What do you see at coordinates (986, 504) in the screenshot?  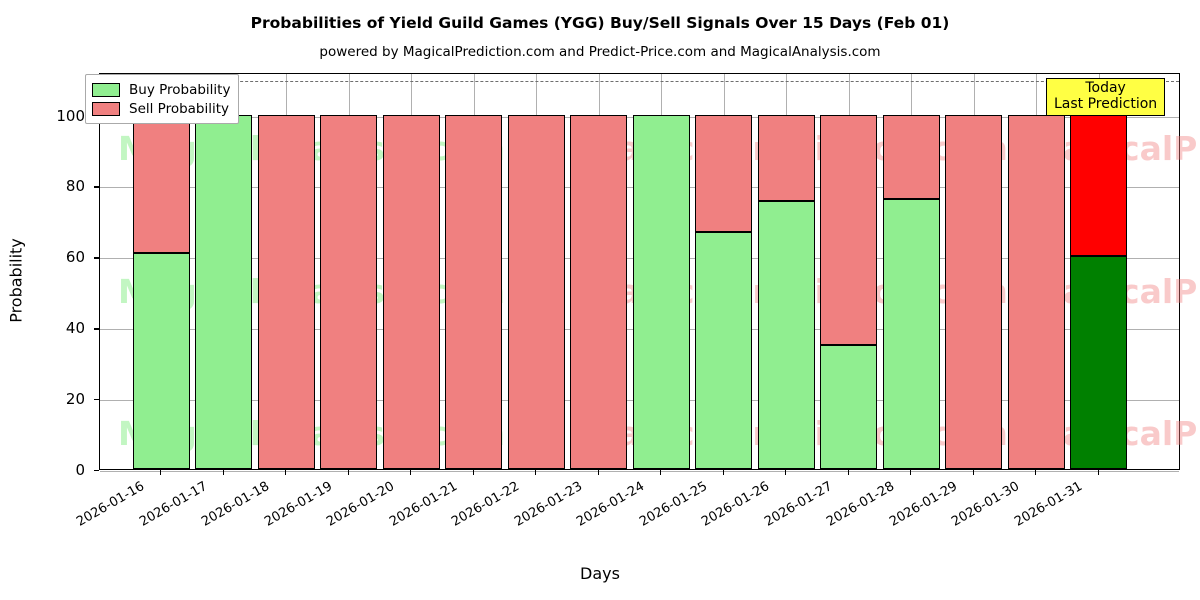 I see `x-tick-label: 2026-01-30` at bounding box center [986, 504].